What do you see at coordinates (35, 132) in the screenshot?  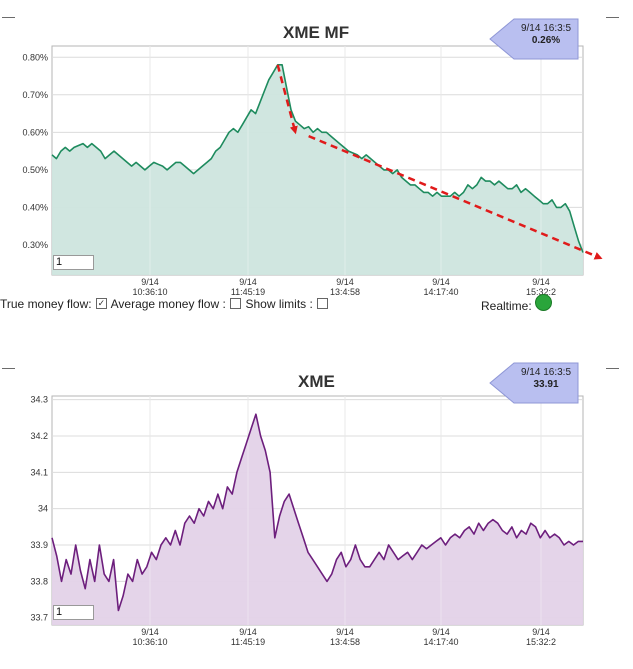 I see `y-tick-label: 0.60%` at bounding box center [35, 132].